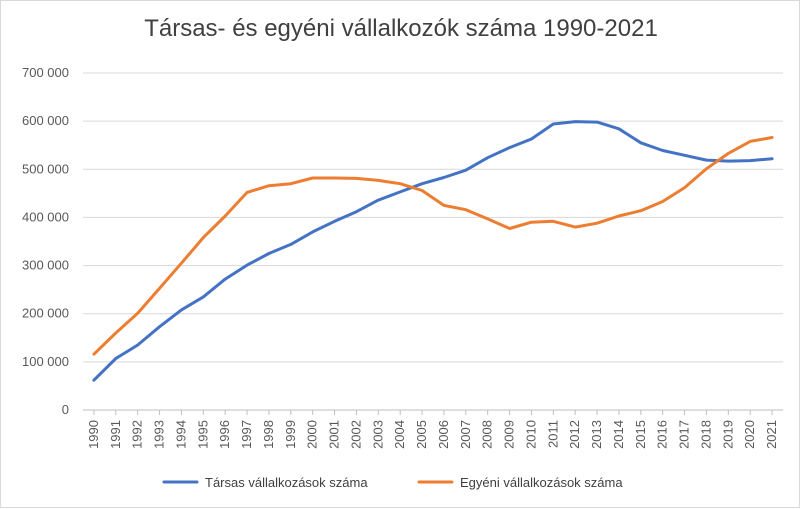 This screenshot has width=800, height=509. Describe the element at coordinates (727, 434) in the screenshot. I see `x-tick-label: 2019` at that location.